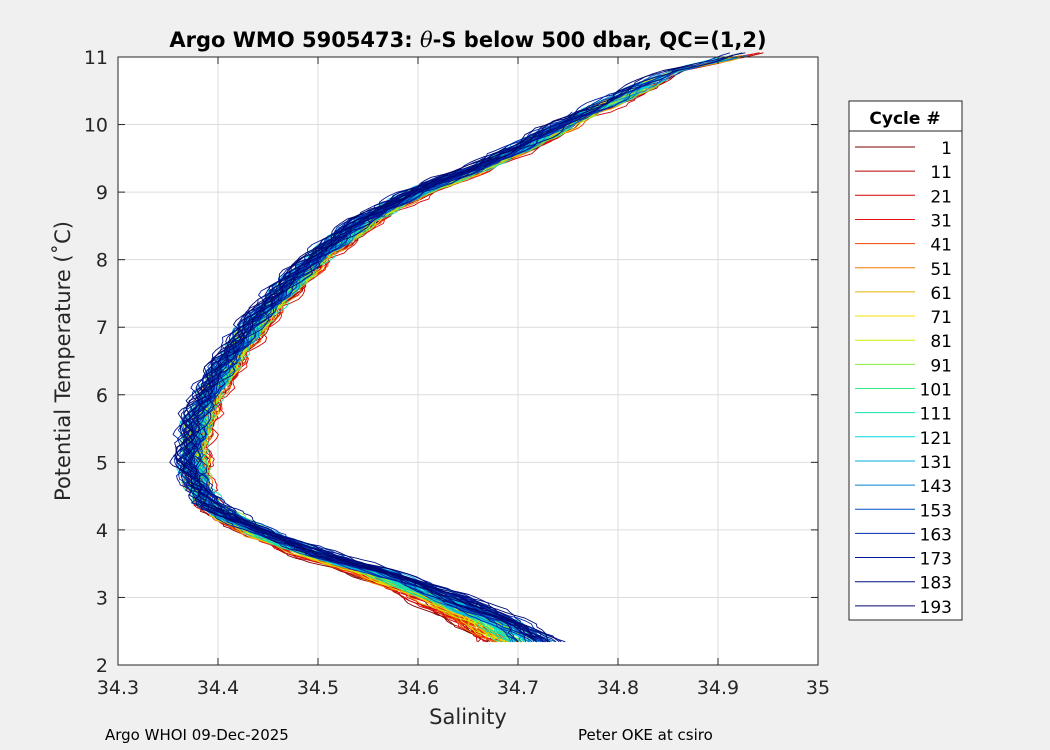  I want to click on title-prefix: Argo WMO 5905473:, so click(294, 40).